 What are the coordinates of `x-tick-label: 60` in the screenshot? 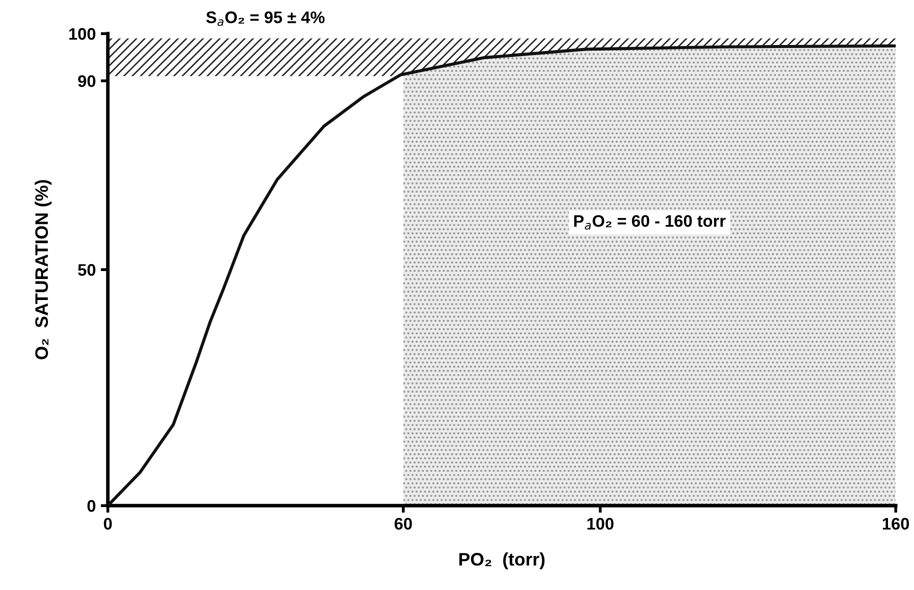 It's located at (403, 524).